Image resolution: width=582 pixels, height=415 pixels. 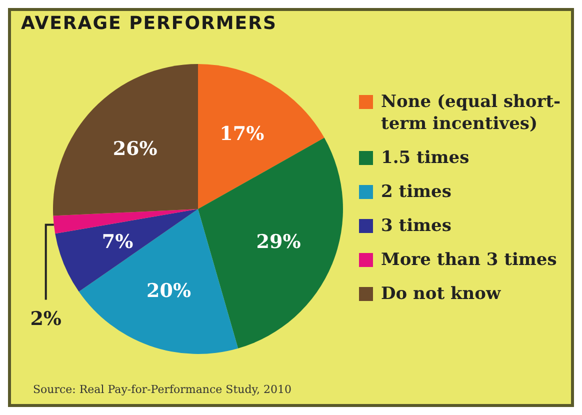 I want to click on data-label: 20%, so click(x=169, y=291).